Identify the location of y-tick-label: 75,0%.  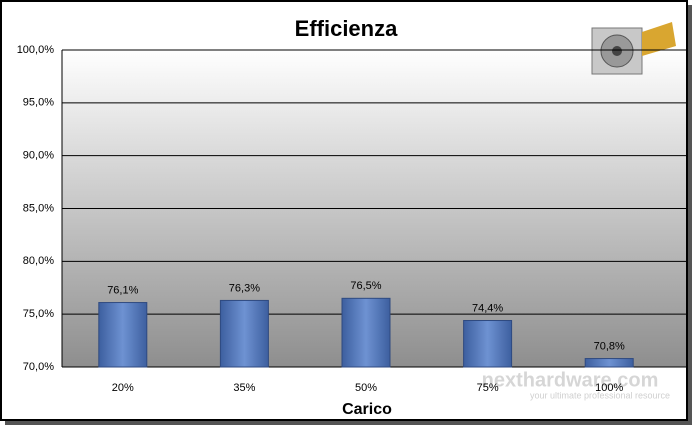
(38, 314).